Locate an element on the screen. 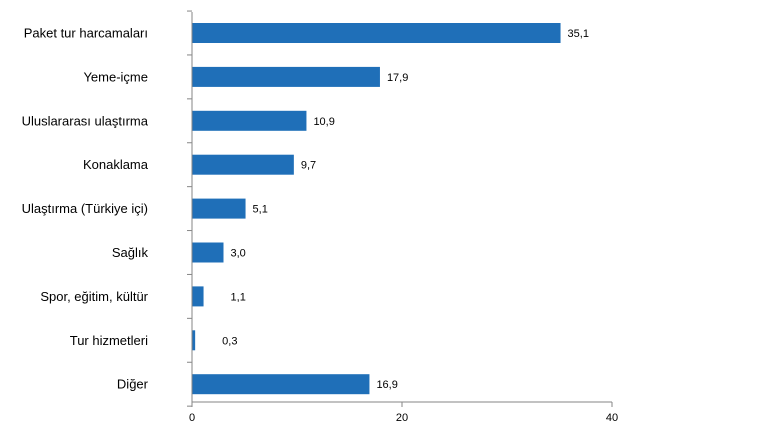 The width and height of the screenshot is (780, 440). value-label-7: 0,3 is located at coordinates (229, 341).